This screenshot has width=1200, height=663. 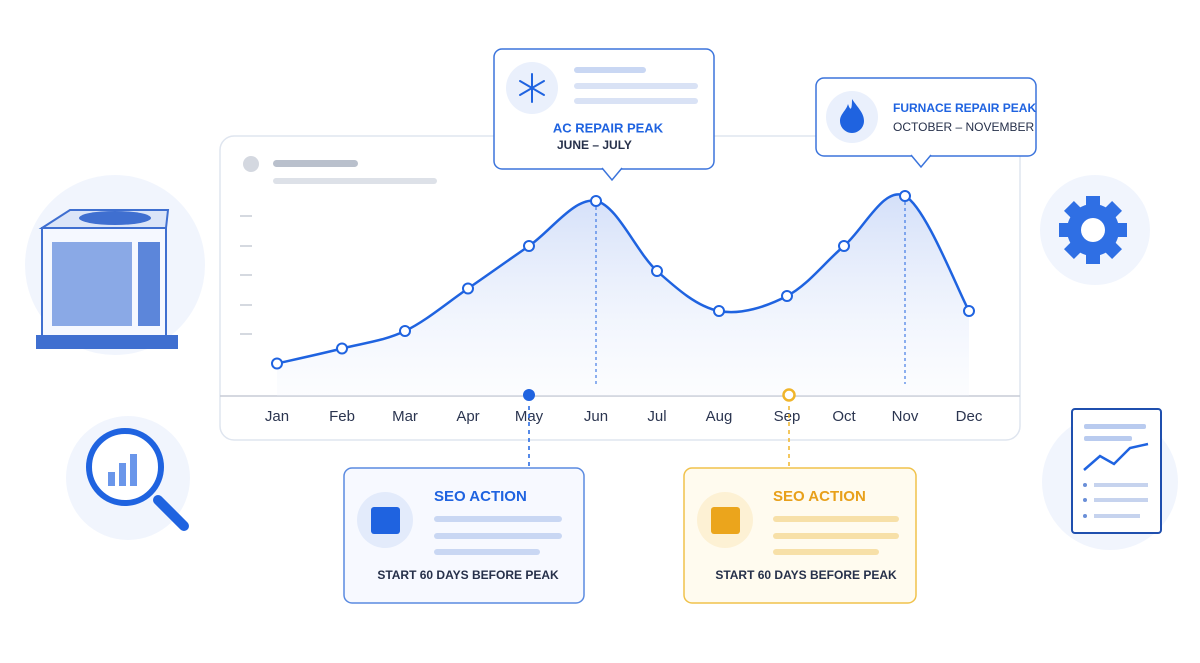 I want to click on flame-icon, so click(x=852, y=116).